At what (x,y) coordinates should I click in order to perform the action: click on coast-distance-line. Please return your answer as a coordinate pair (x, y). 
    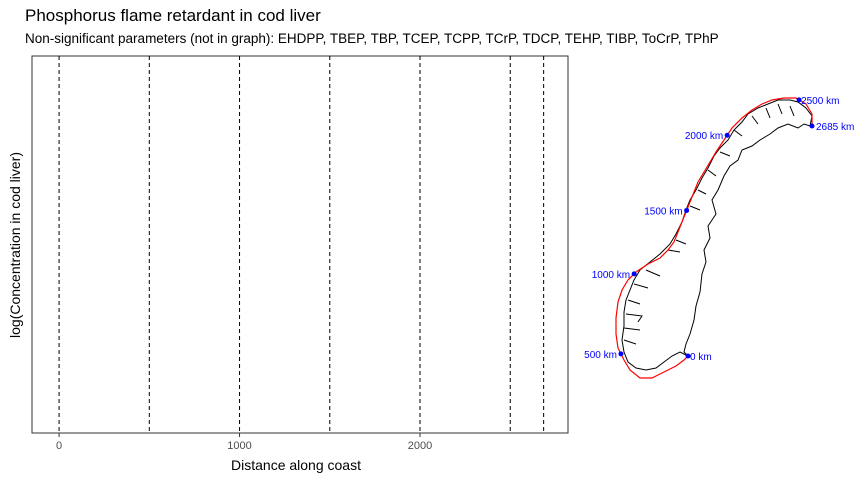
    Looking at the image, I should click on (714, 238).